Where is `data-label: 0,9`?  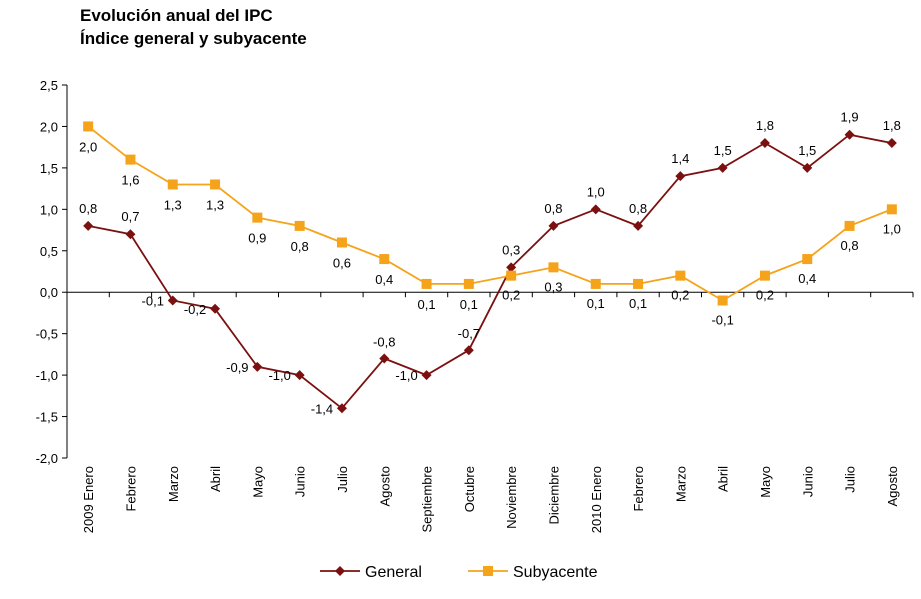
data-label: 0,9 is located at coordinates (257, 238).